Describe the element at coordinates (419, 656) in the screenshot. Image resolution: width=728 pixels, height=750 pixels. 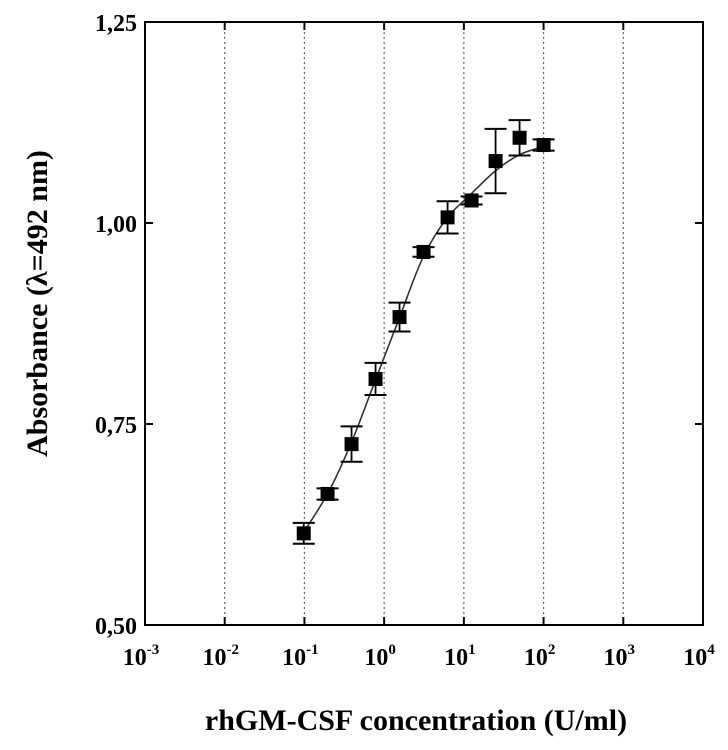
I see `x-tick-labels: 10⁻³ 10⁻² 10⁻¹ 10⁰ 10¹ 10² 10³ 10⁴` at that location.